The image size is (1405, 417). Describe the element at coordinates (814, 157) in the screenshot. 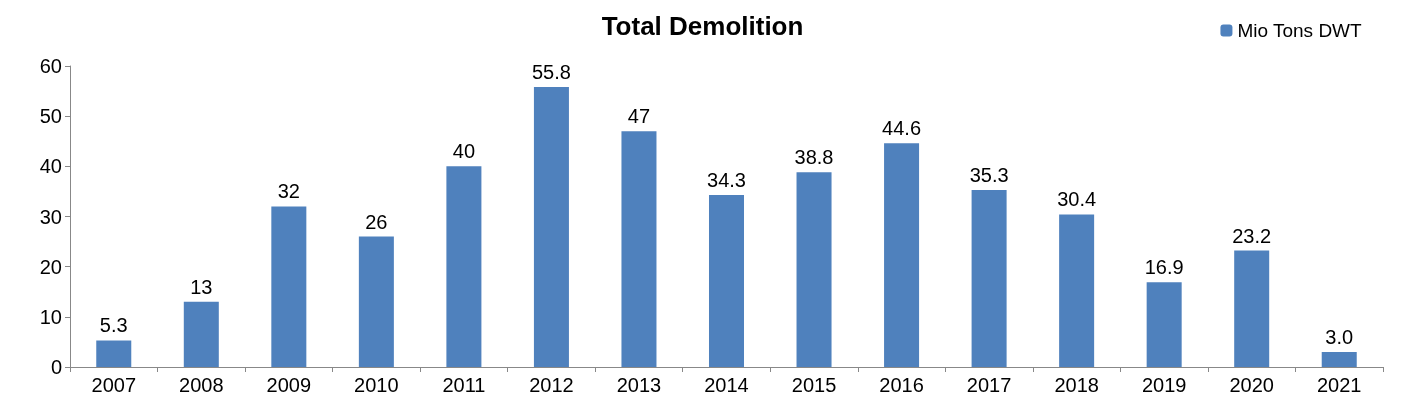

I see `data-label: 38.8` at that location.